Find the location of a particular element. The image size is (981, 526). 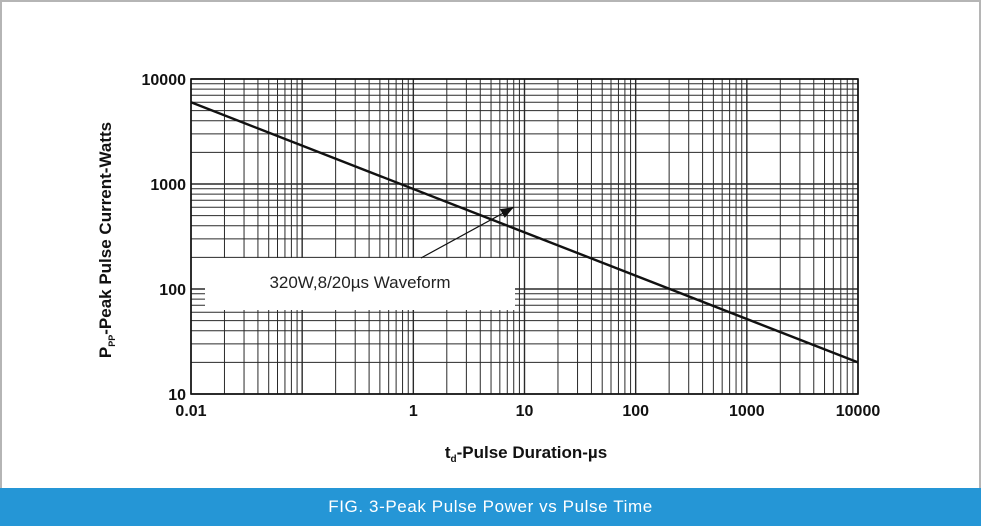

y-tick-label: 10 is located at coordinates (177, 395).